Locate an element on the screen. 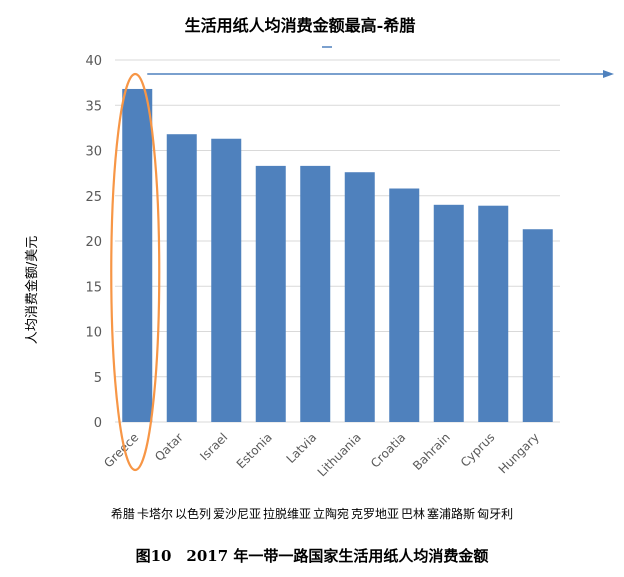  x-category-label: Estonia is located at coordinates (254, 450).